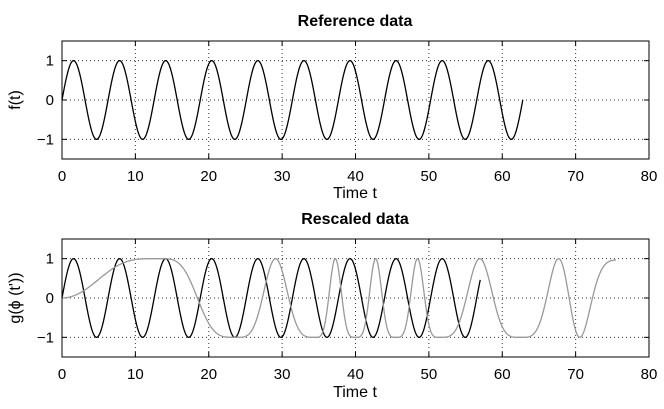 Image resolution: width=664 pixels, height=409 pixels. Describe the element at coordinates (355, 219) in the screenshot. I see `chart-title: Rescaled data` at that location.